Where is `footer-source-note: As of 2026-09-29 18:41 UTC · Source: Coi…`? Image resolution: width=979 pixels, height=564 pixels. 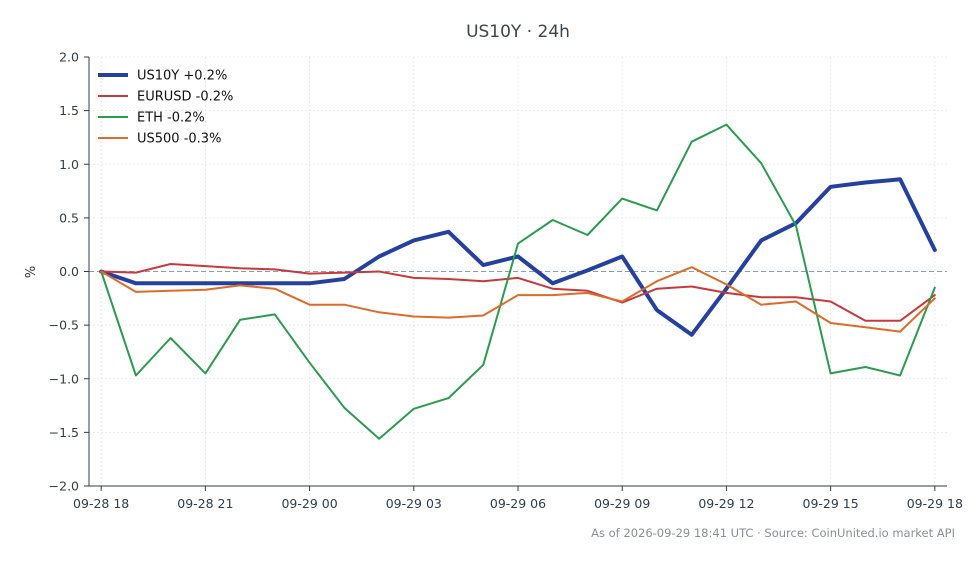
footer-source-note: As of 2026-09-29 18:41 UTC · Source: Coi… is located at coordinates (773, 533).